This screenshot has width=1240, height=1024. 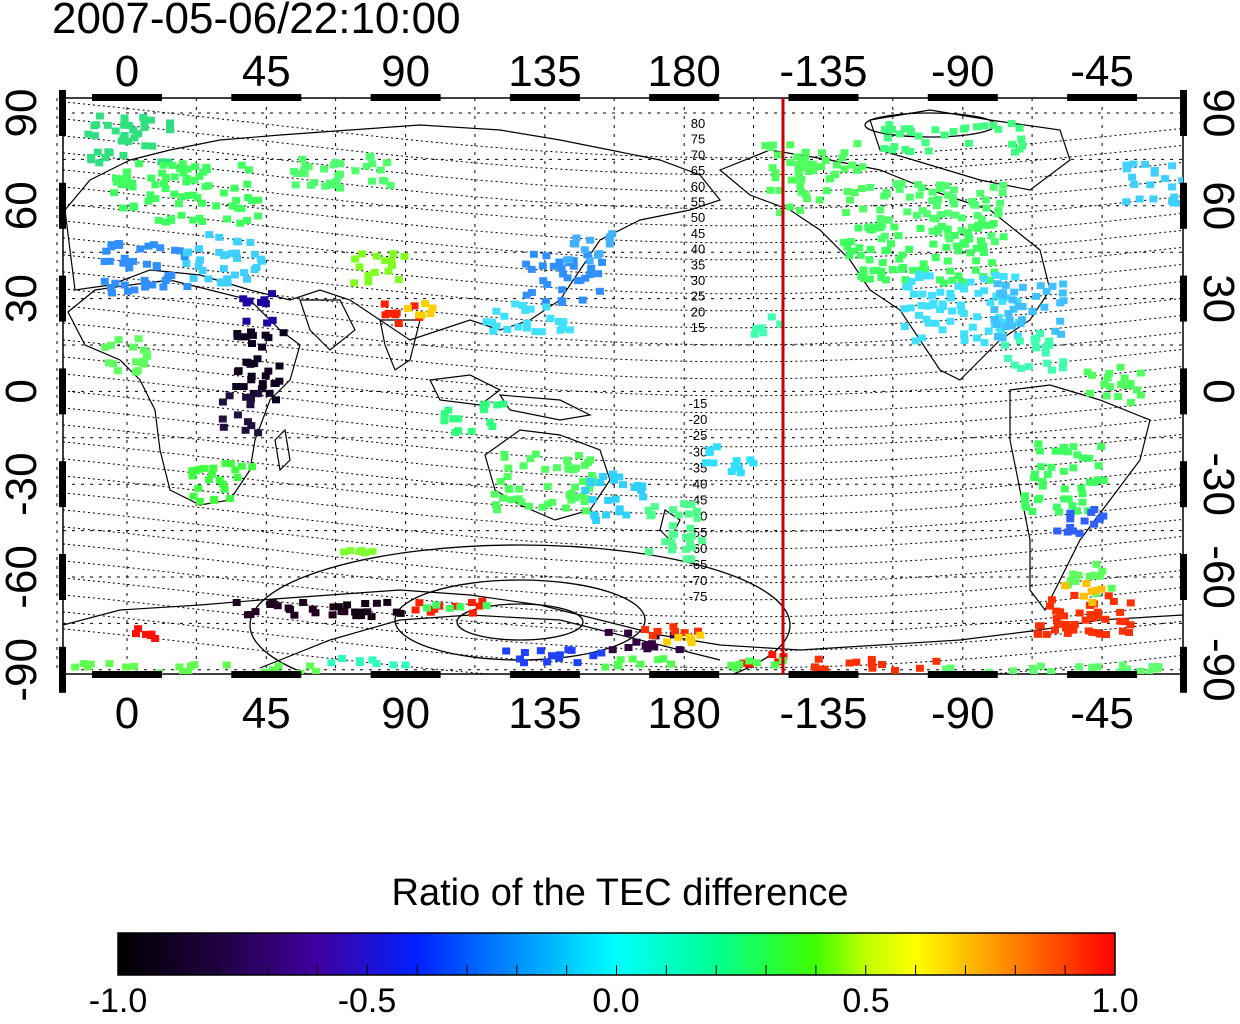 What do you see at coordinates (266, 71) in the screenshot?
I see `top-lon-label: 45` at bounding box center [266, 71].